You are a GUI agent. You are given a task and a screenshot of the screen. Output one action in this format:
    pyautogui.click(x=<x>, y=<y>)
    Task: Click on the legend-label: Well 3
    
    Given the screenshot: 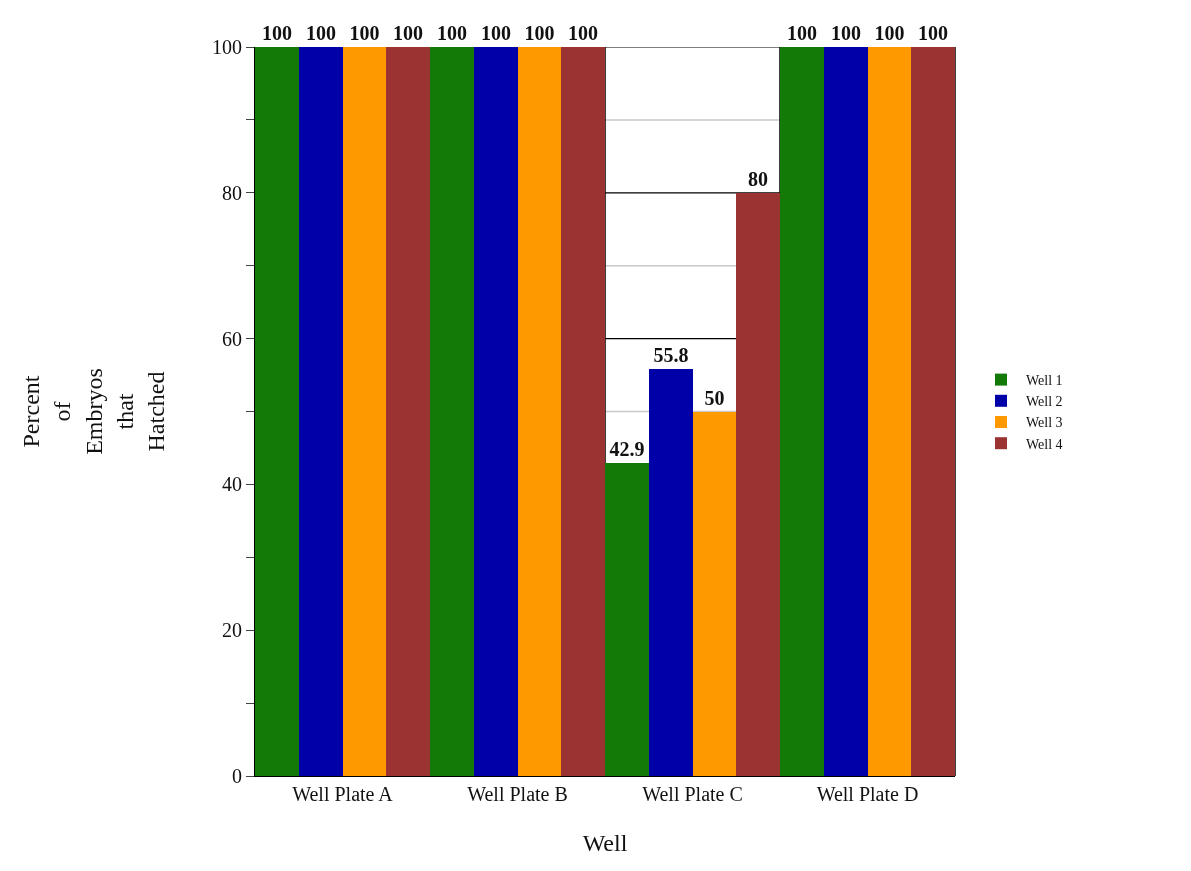 What is the action you would take?
    pyautogui.click(x=1044, y=423)
    